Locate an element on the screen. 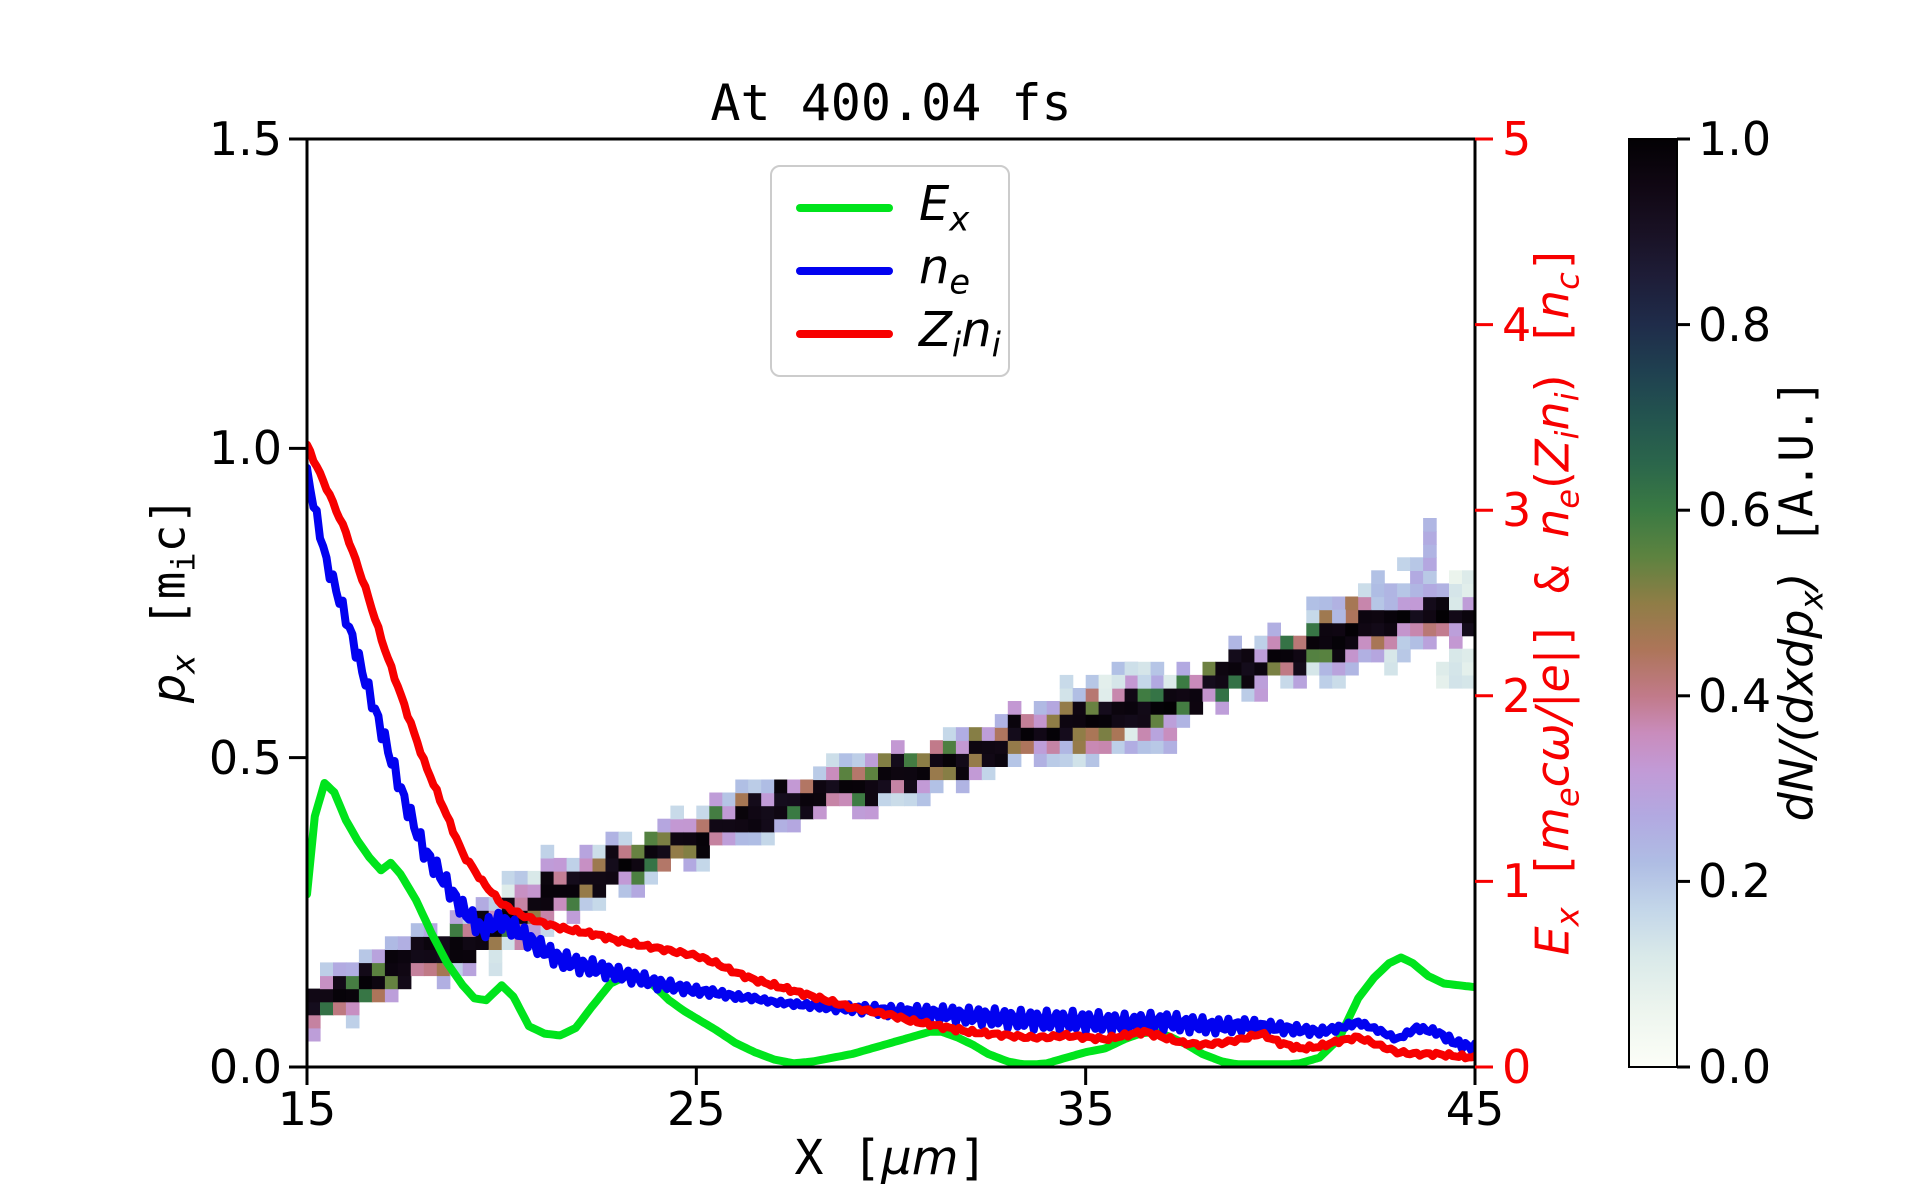 The height and width of the screenshot is (1200, 1920). plot-title: At 400.04 fs is located at coordinates (891, 103).